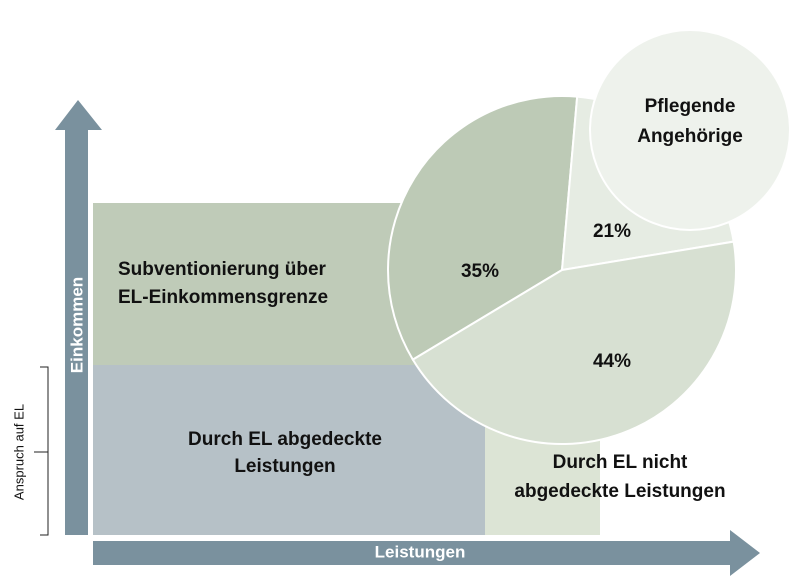 Image resolution: width=802 pixels, height=578 pixels. What do you see at coordinates (285, 439) in the screenshot?
I see `region-label: Durch EL abgedeckte` at bounding box center [285, 439].